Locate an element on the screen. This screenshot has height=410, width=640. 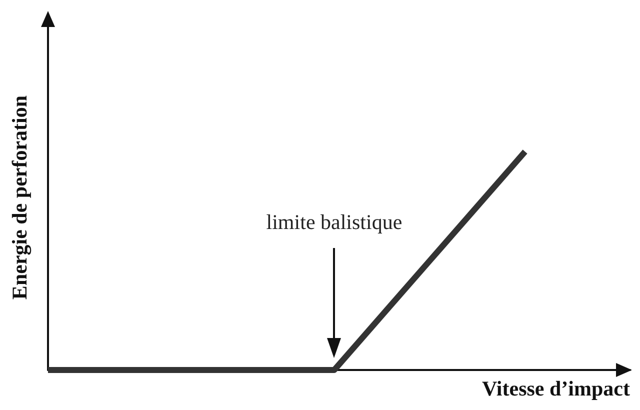
y-axis-title: Energie de perforation is located at coordinates (20, 197).